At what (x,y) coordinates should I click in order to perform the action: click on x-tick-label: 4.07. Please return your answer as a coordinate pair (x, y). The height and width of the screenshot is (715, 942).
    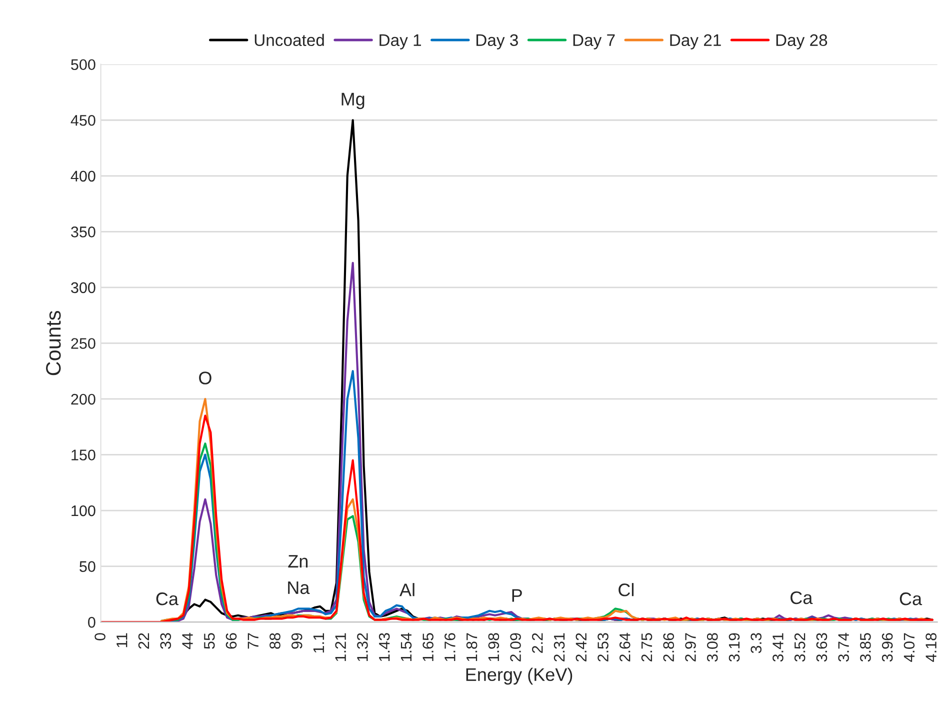
    Looking at the image, I should click on (909, 647).